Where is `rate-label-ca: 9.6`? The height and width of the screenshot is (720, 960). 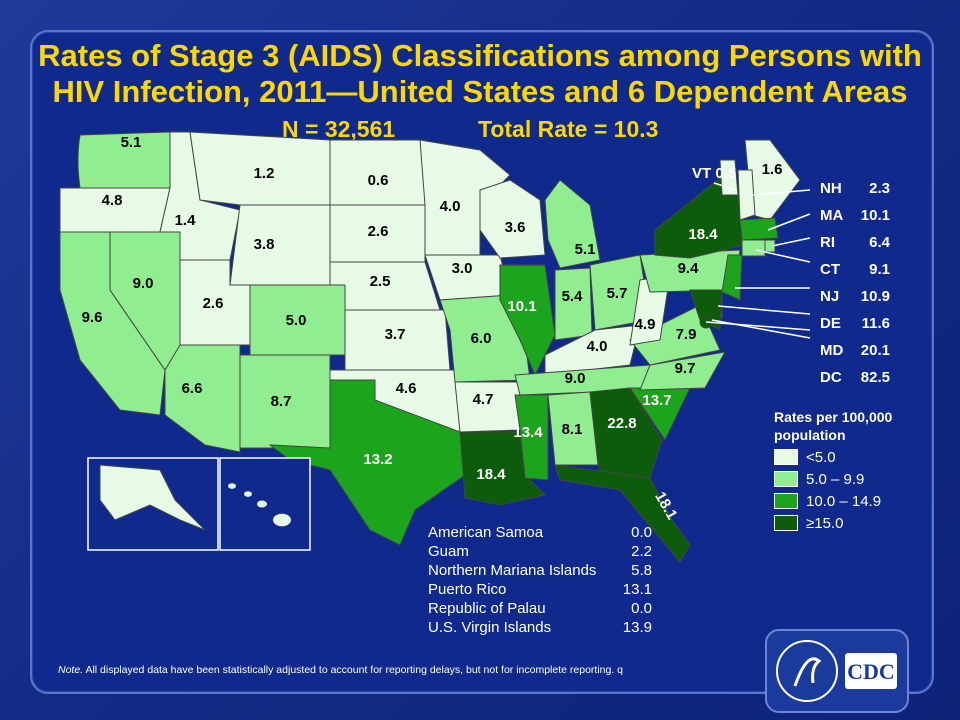 rate-label-ca: 9.6 is located at coordinates (92, 317).